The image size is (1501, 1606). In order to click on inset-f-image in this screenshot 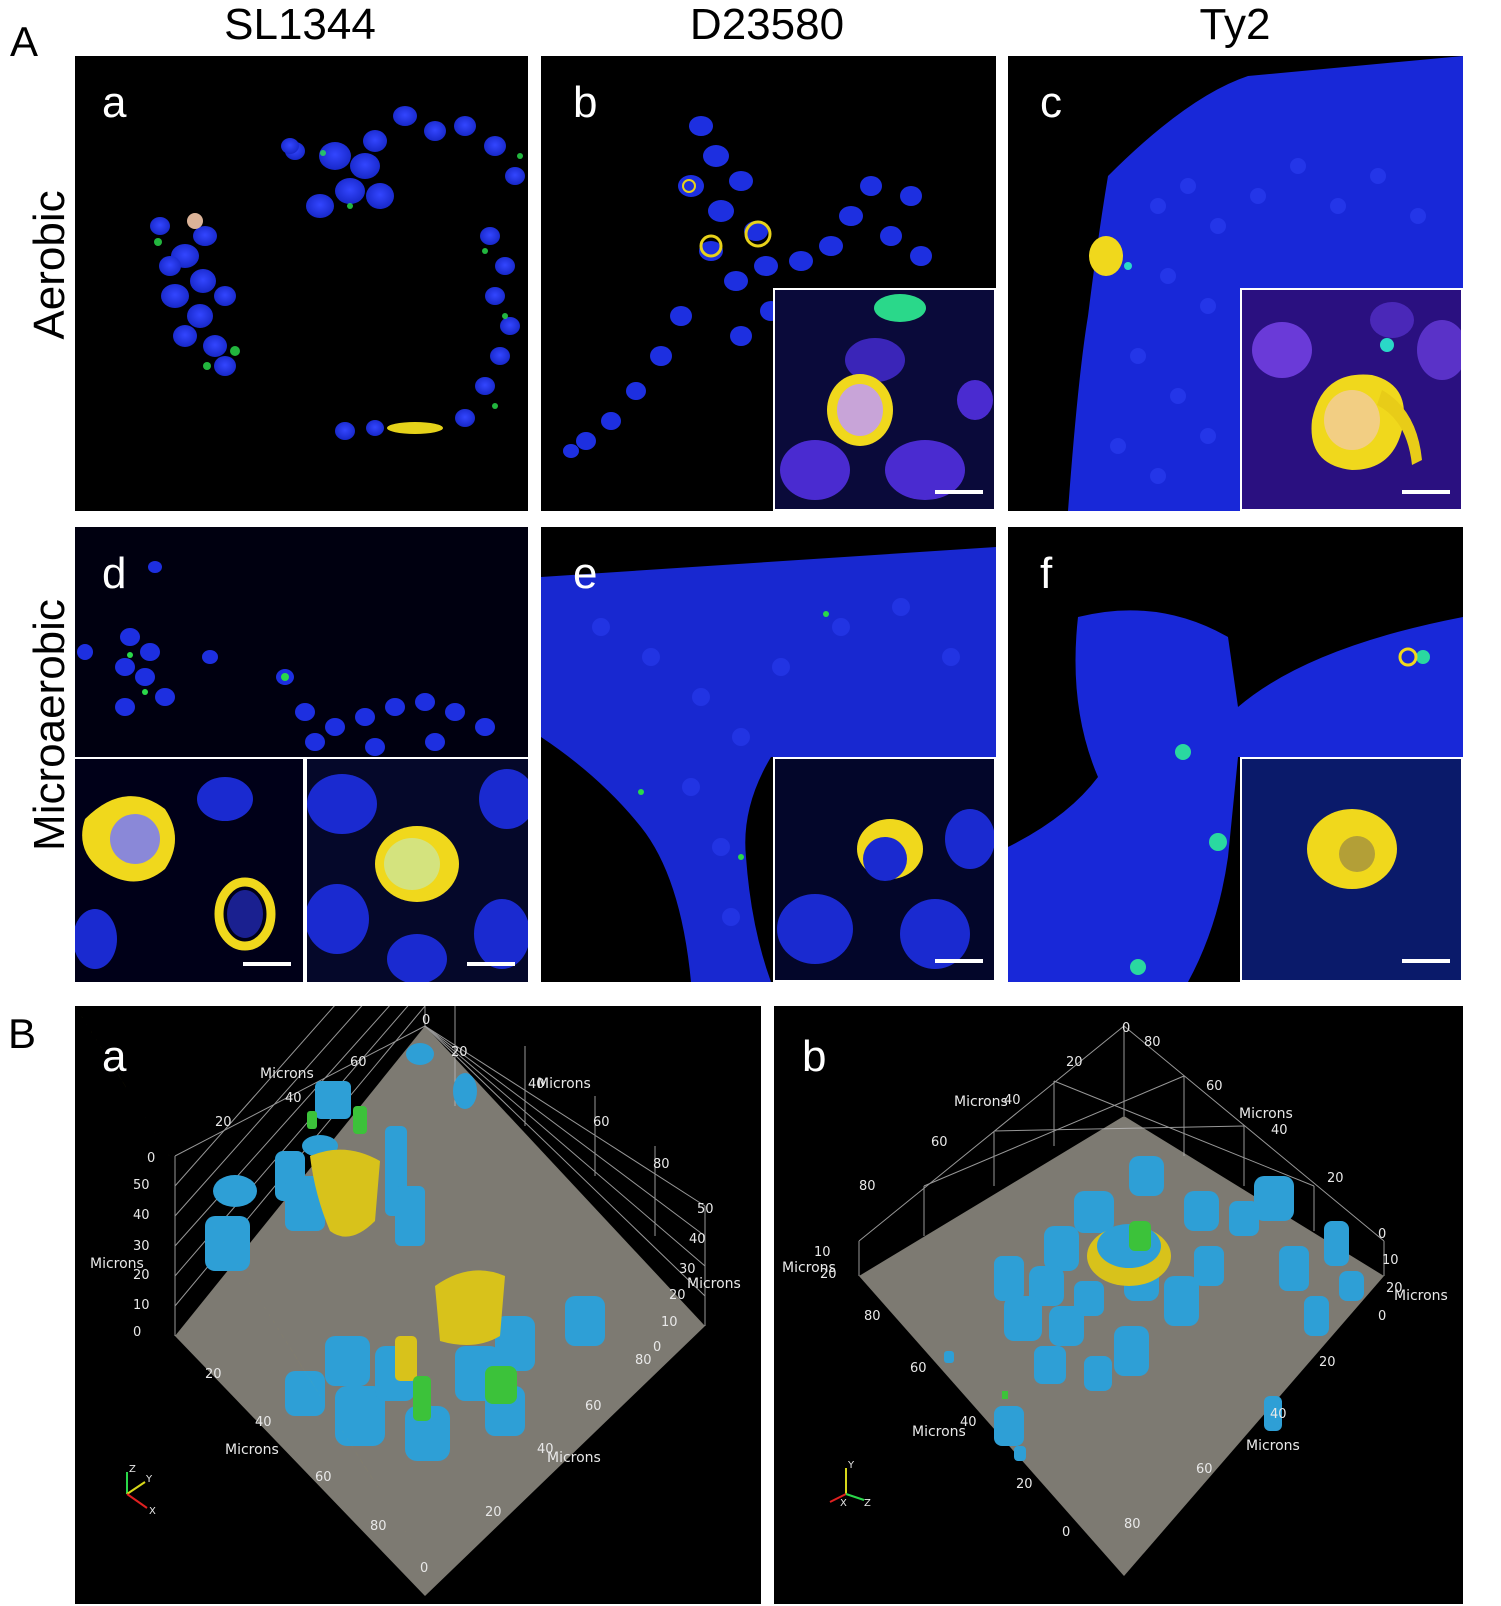, I will do `click(1351, 869)`.